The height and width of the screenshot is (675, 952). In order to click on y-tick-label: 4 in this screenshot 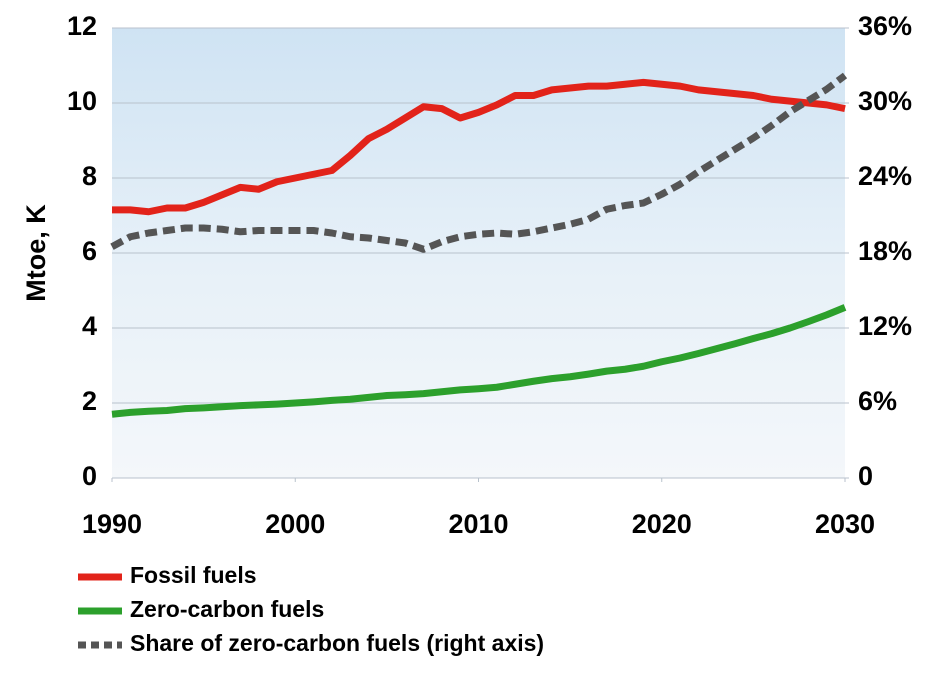, I will do `click(89, 326)`.